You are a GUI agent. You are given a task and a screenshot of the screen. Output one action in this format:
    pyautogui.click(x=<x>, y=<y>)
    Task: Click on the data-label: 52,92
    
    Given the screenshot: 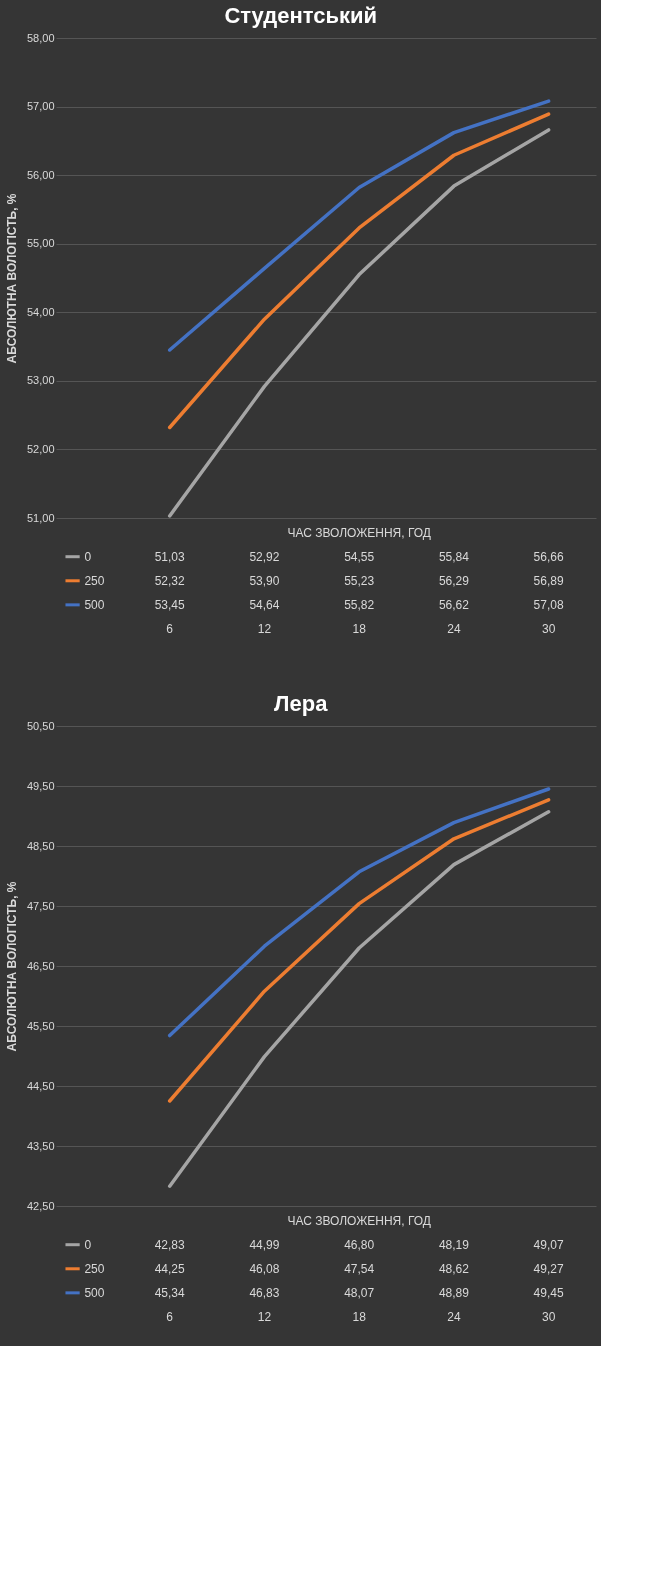 What is the action you would take?
    pyautogui.click(x=264, y=556)
    